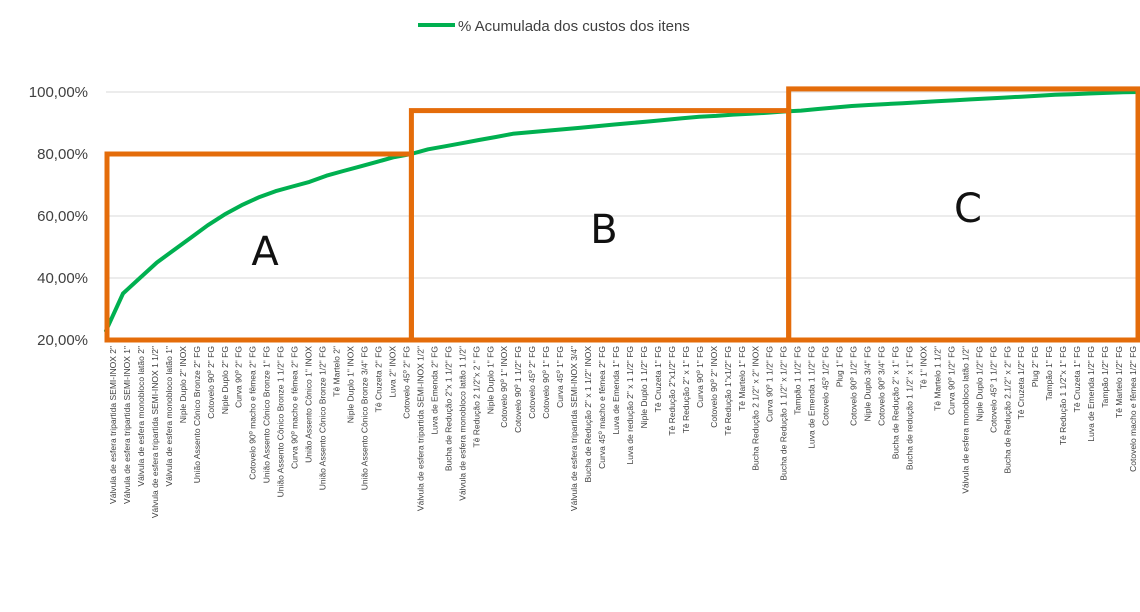  Describe the element at coordinates (895, 402) in the screenshot. I see `x-category-label: Bucha de Redução 2" x 1" FG` at that location.